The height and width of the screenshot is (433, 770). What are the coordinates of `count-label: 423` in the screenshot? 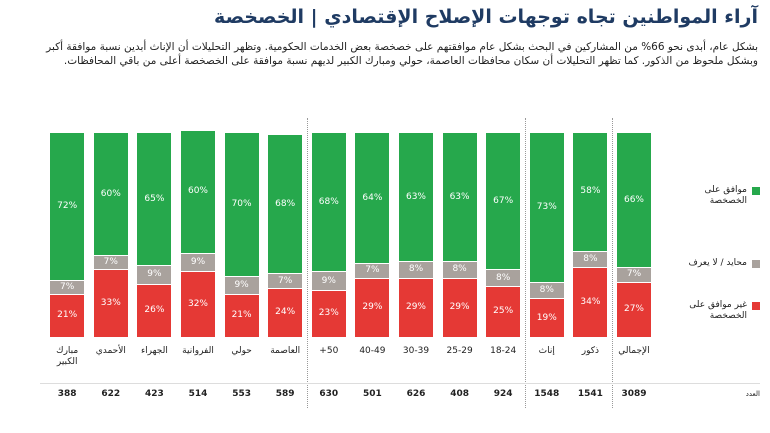 It's located at (154, 394).